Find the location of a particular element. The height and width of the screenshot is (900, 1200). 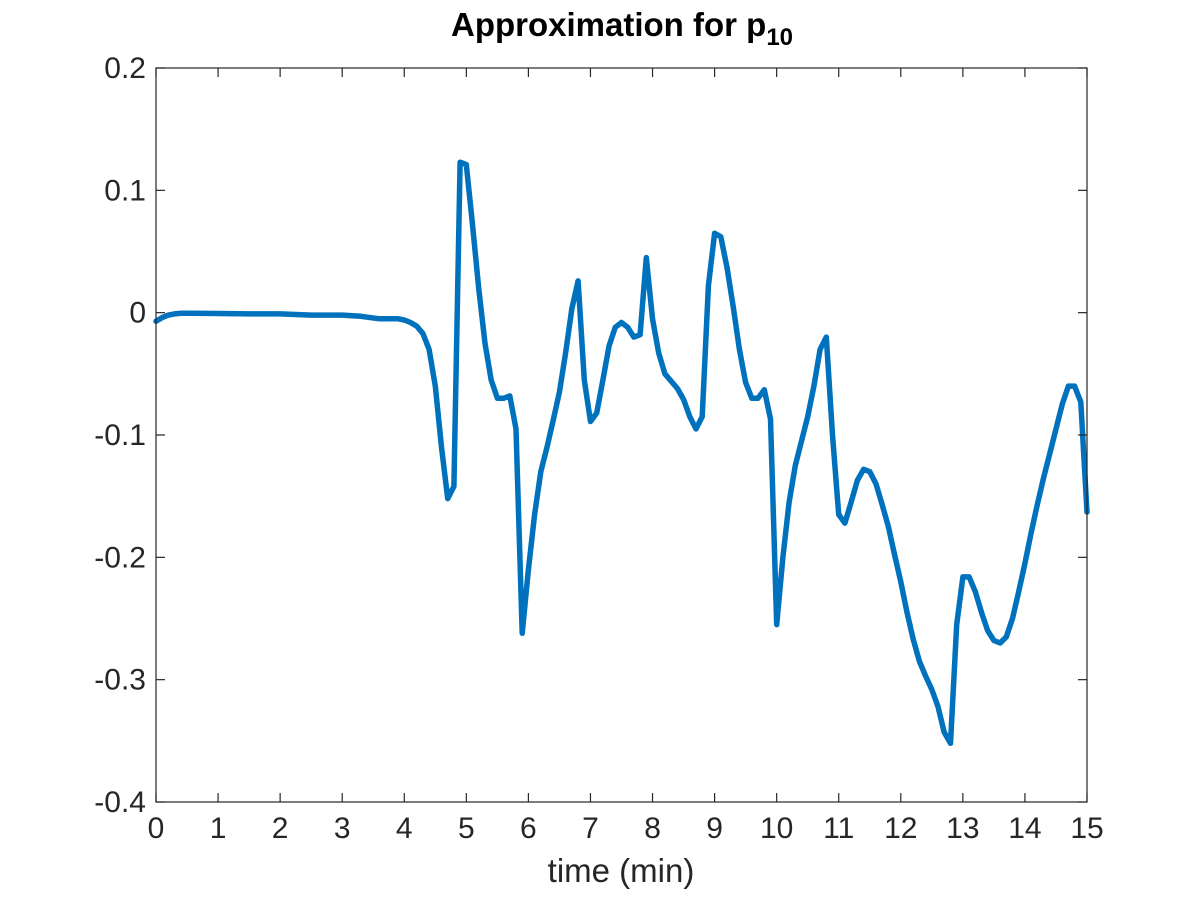

x-tick-label: 7 is located at coordinates (590, 828).